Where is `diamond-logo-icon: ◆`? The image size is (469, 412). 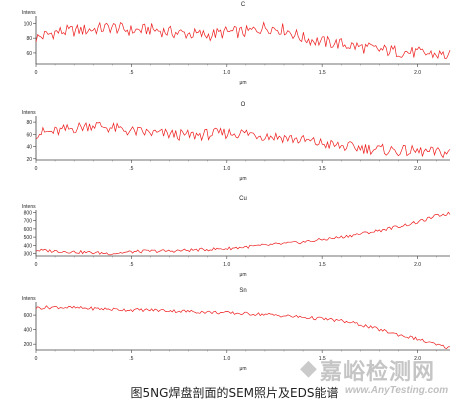
diamond-logo-icon: ◆ is located at coordinates (308, 368).